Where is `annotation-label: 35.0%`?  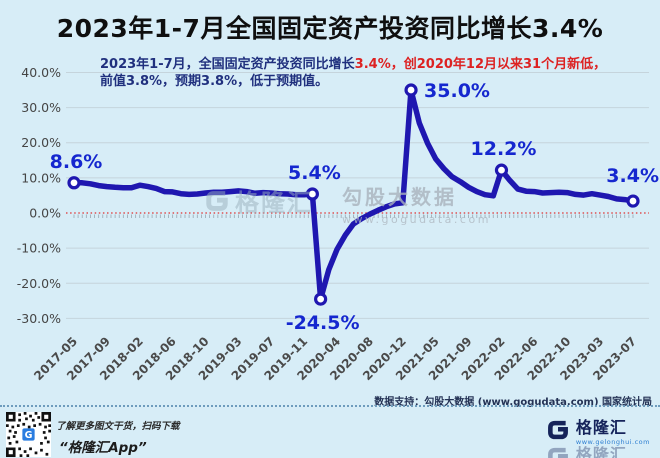
annotation-label: 35.0% is located at coordinates (457, 91).